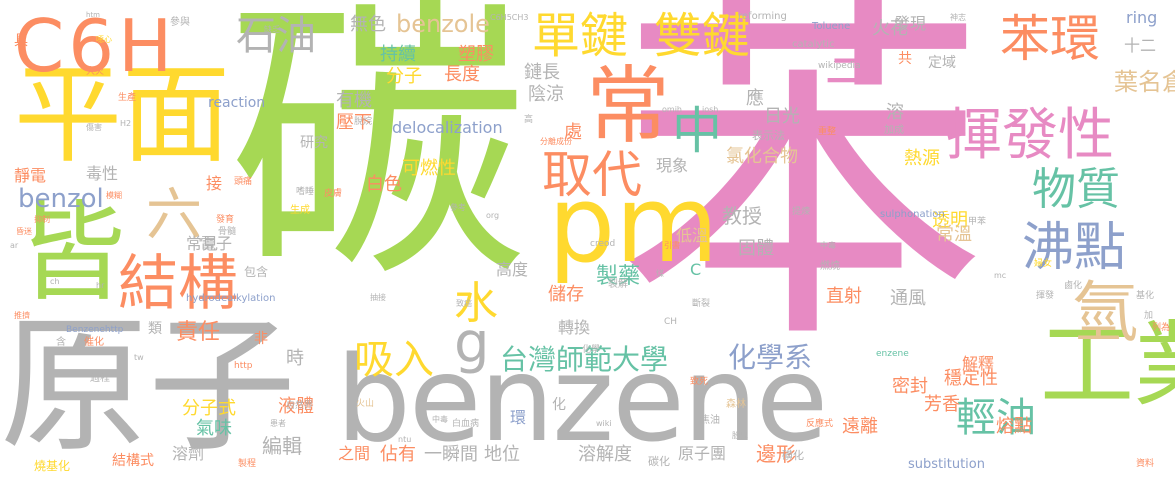 The width and height of the screenshot is (1175, 482). What do you see at coordinates (793, 455) in the screenshot?
I see `cloud-word: 磺化` at bounding box center [793, 455].